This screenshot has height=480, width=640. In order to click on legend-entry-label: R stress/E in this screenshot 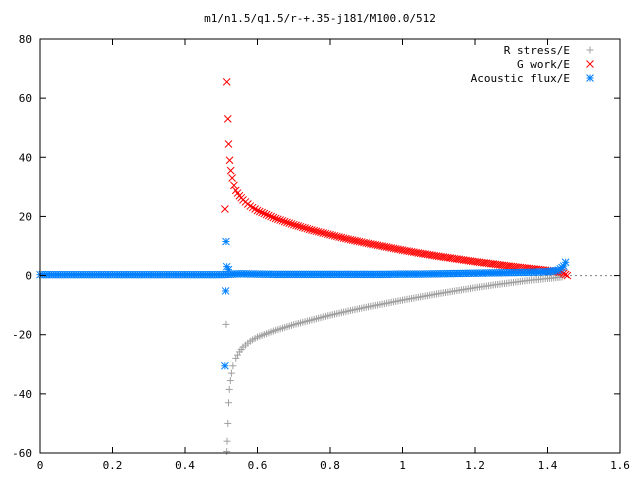, I will do `click(537, 50)`.